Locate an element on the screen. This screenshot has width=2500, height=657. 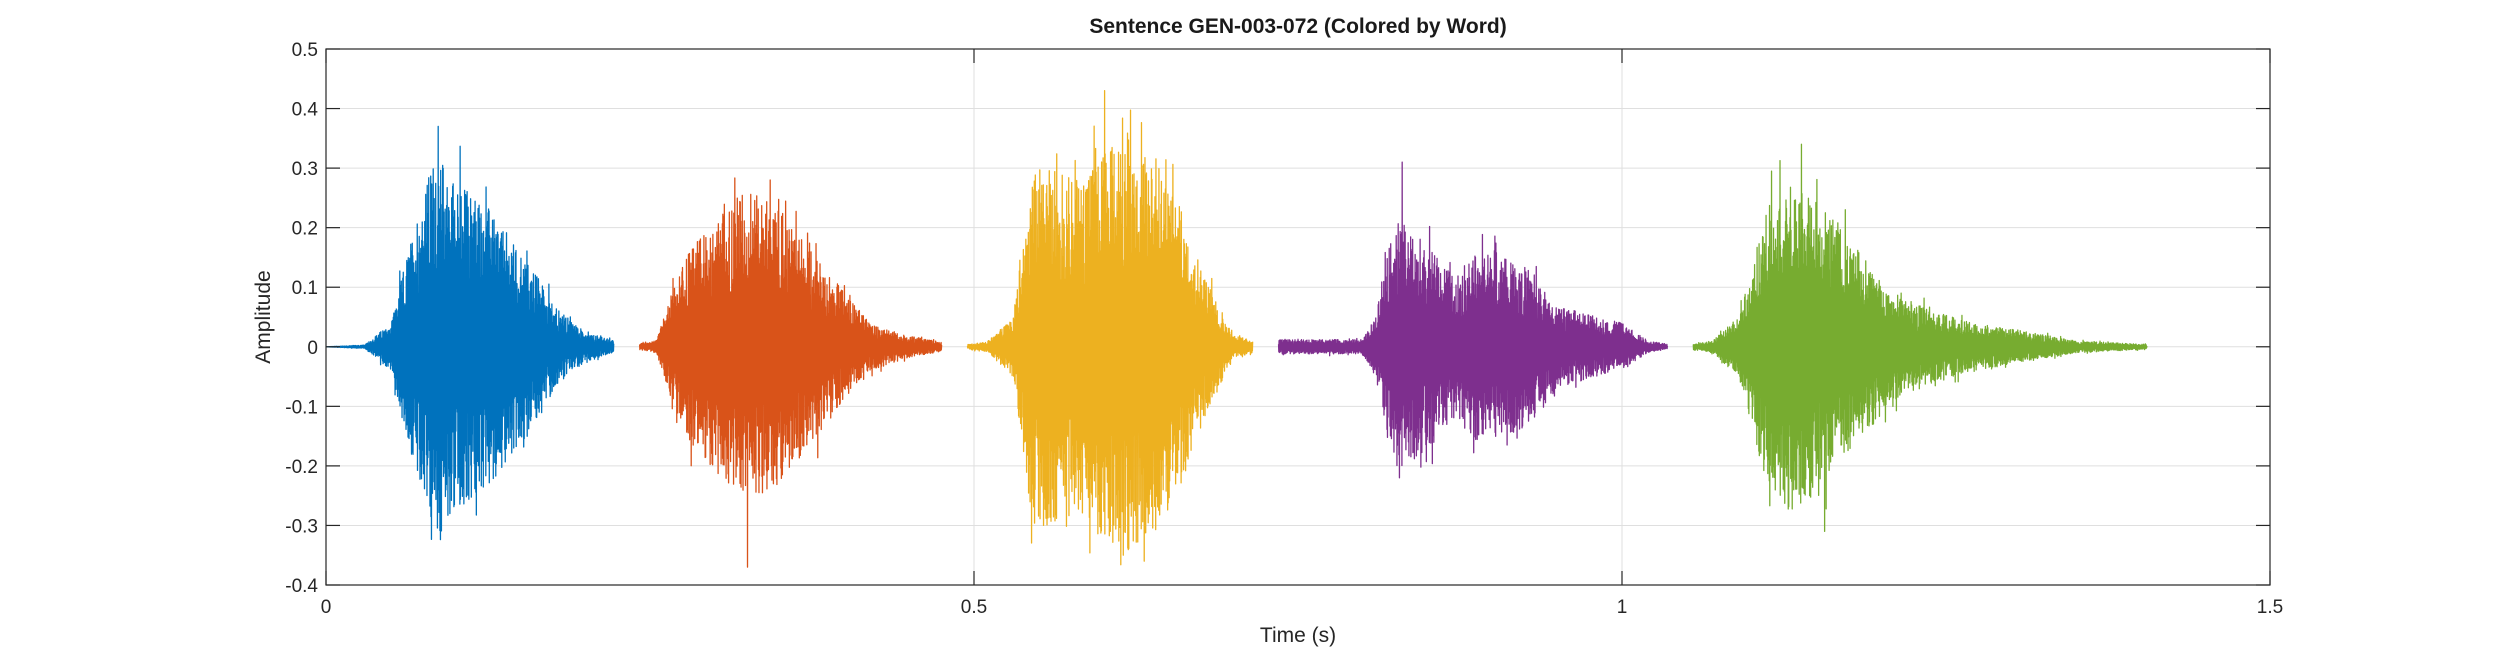
y-tick-label: -0.3 is located at coordinates (301, 526).